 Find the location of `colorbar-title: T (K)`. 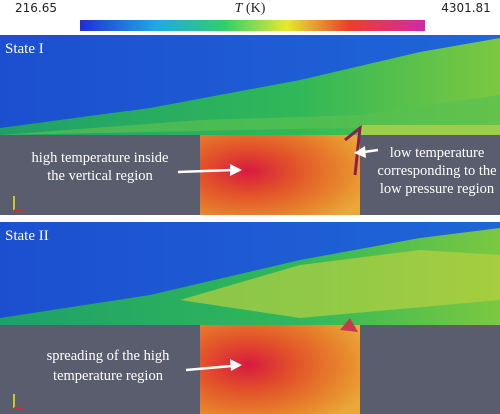

colorbar-title: T (K) is located at coordinates (250, 8).